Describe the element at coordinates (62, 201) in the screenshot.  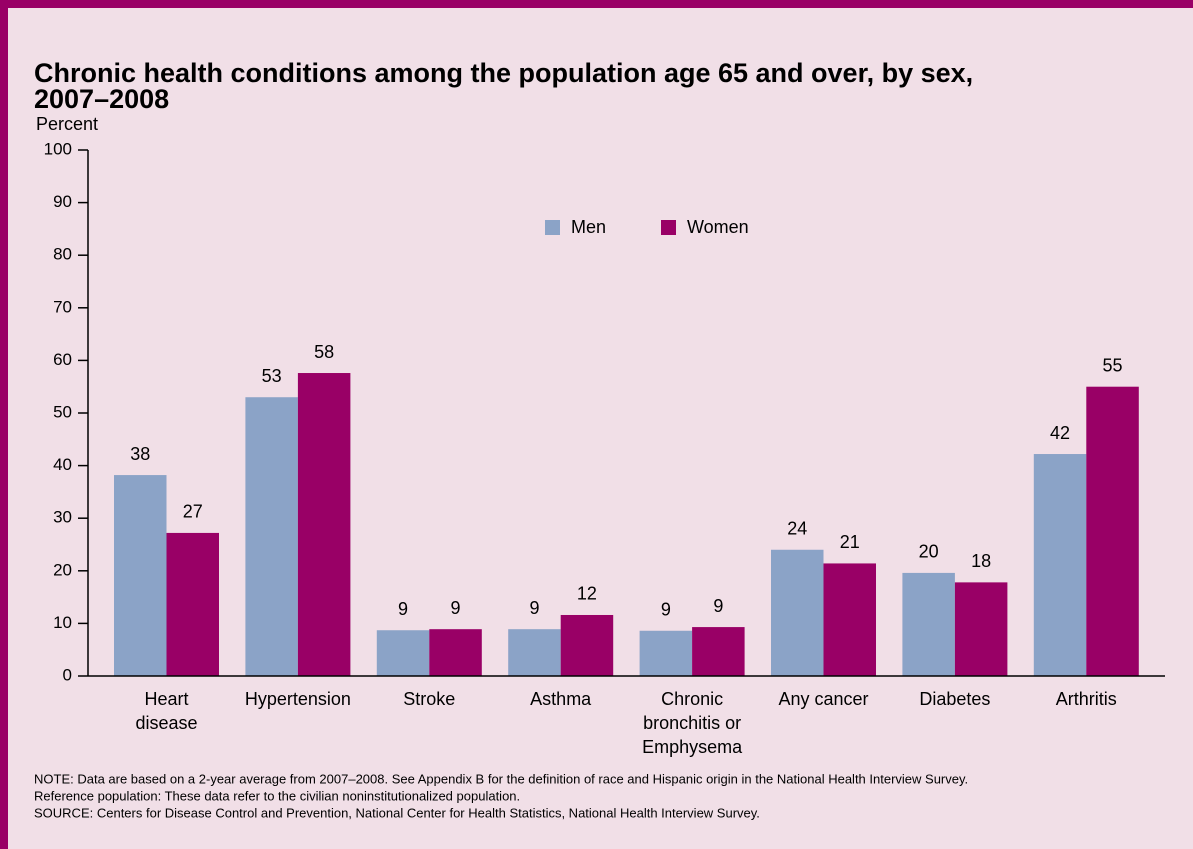
I see `y-tick-label: 90` at that location.